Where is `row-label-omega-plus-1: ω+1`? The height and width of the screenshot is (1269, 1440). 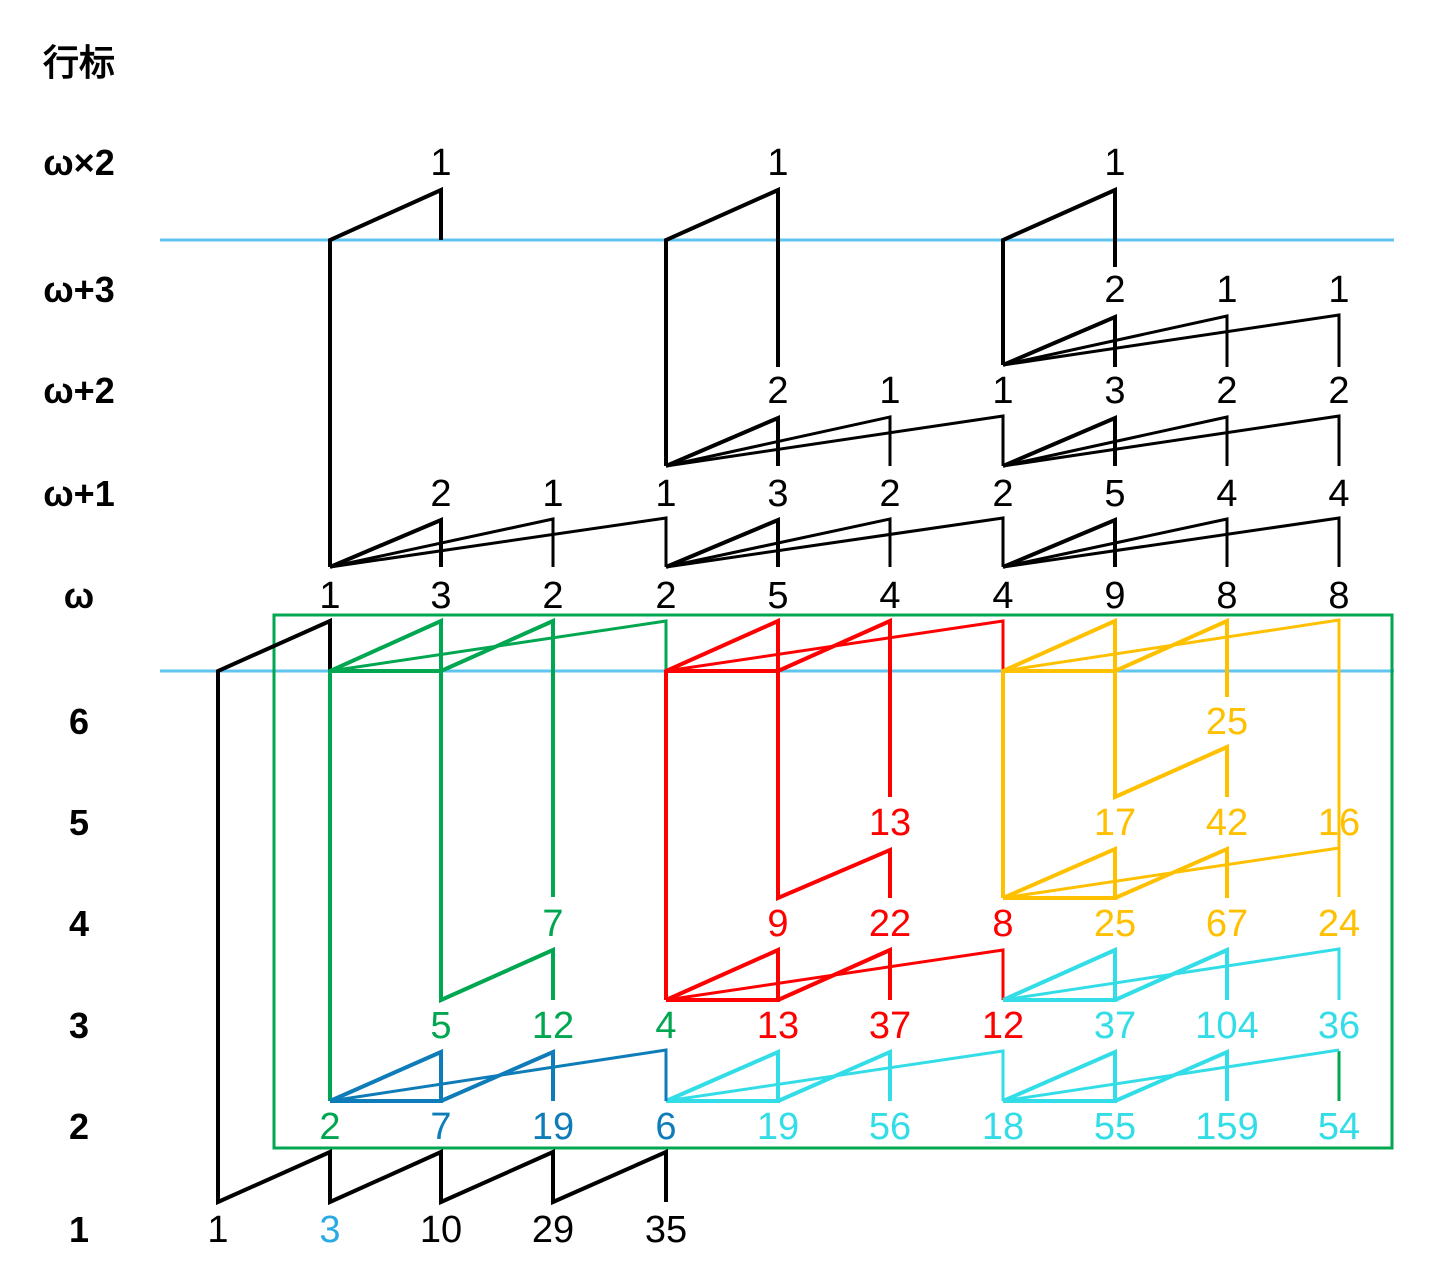 row-label-omega-plus-1: ω+1 is located at coordinates (78, 493).